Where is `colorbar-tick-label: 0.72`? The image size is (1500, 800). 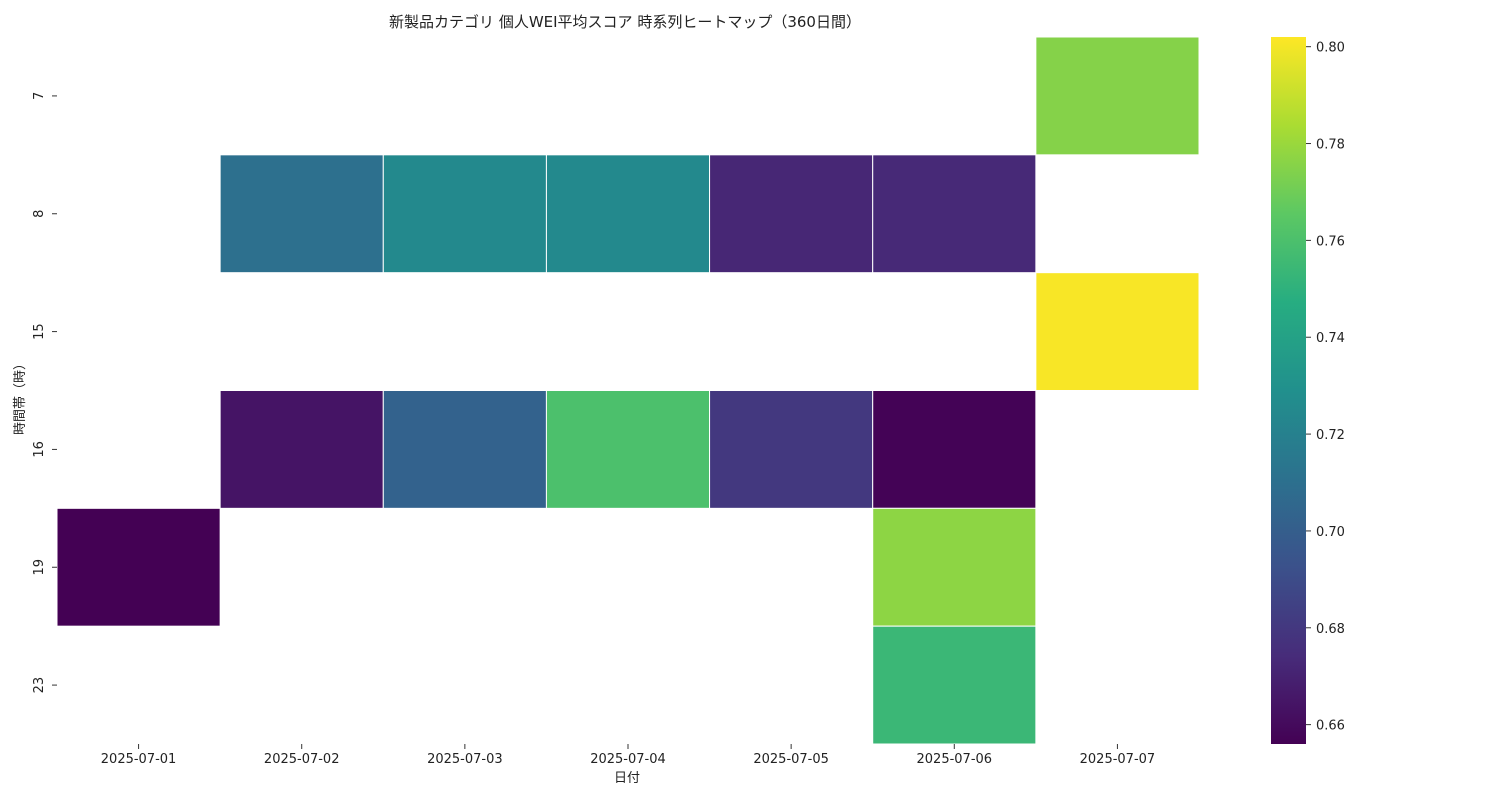 colorbar-tick-label: 0.72 is located at coordinates (1330, 435).